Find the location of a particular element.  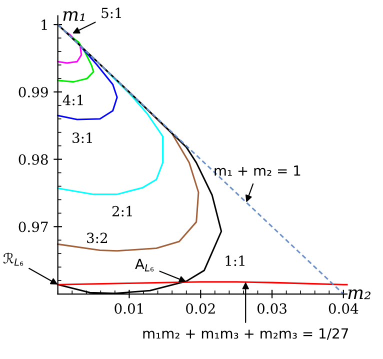

y-tick-label: 1 is located at coordinates (44, 25).